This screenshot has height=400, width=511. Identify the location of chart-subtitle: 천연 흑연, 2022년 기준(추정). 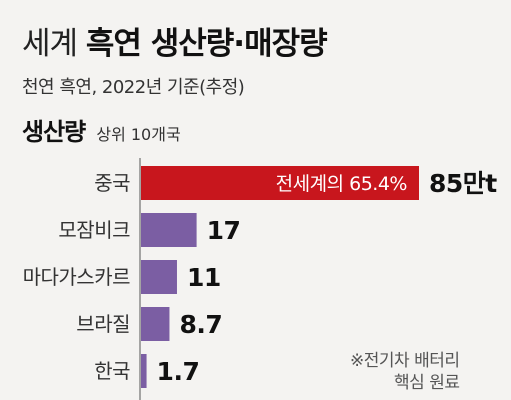
(133, 87).